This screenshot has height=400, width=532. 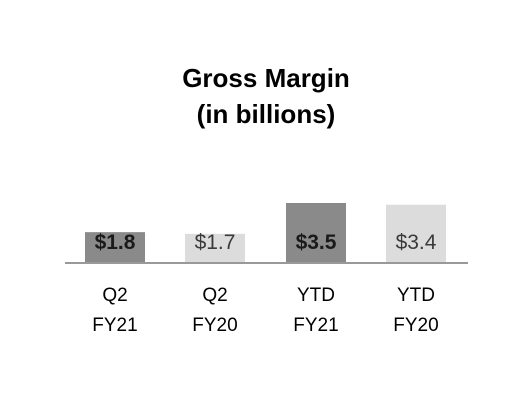 I want to click on data-label: $3.4, so click(x=416, y=242).